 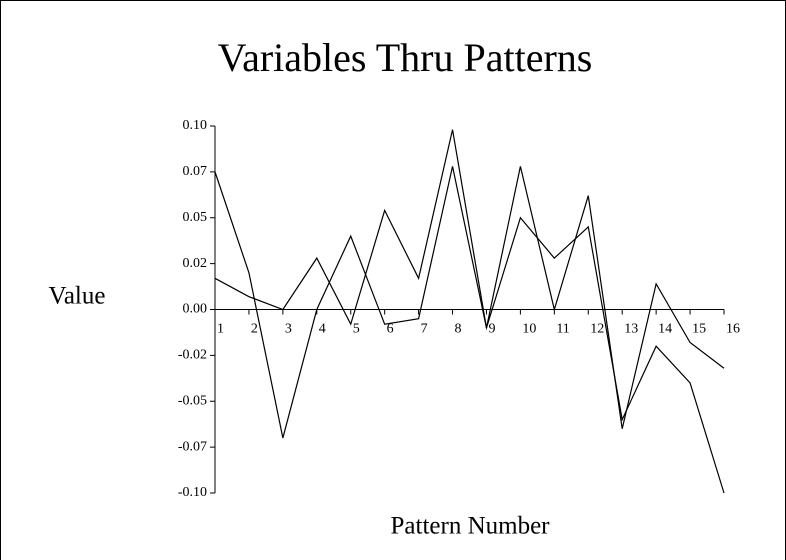 What do you see at coordinates (733, 329) in the screenshot?
I see `x-tick-label: 16` at bounding box center [733, 329].